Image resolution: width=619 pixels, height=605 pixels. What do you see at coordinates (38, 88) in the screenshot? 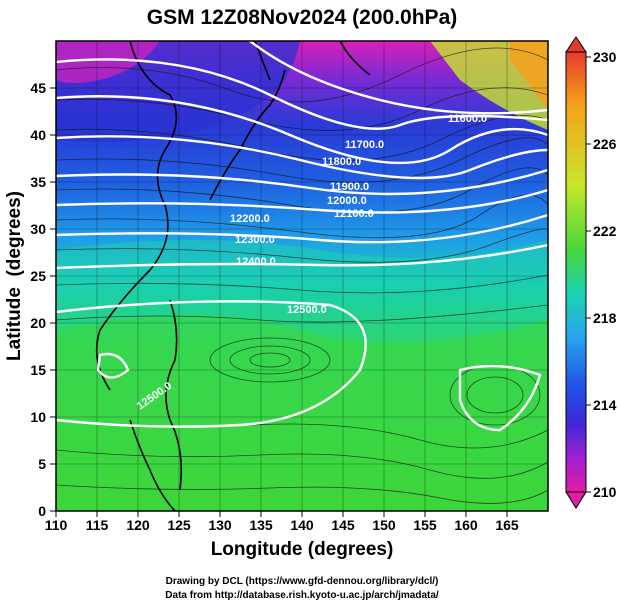
I see `y-tick-label: 45` at bounding box center [38, 88].